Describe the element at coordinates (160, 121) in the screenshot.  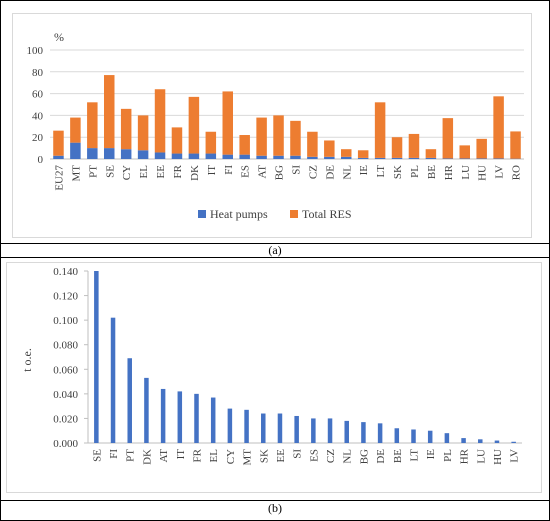
I see `bar-total-res-ee` at that location.